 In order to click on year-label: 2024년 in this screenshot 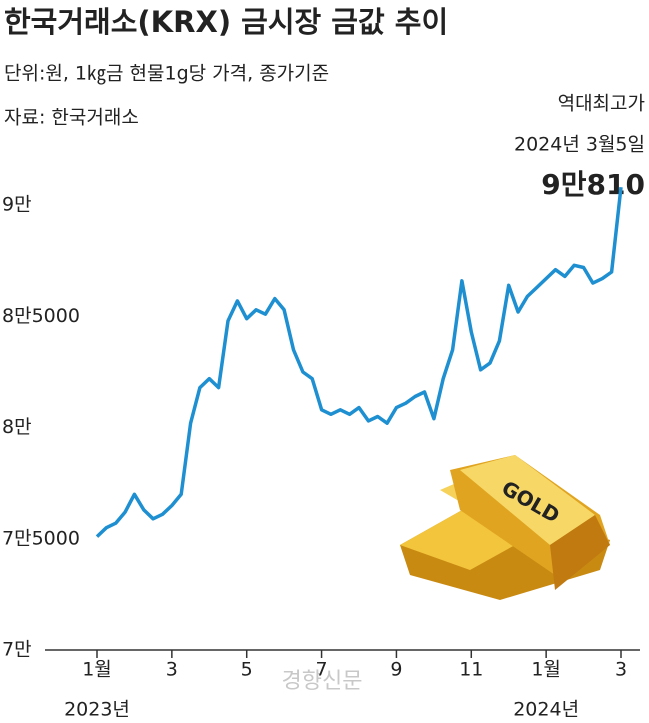, I will do `click(546, 710)`.